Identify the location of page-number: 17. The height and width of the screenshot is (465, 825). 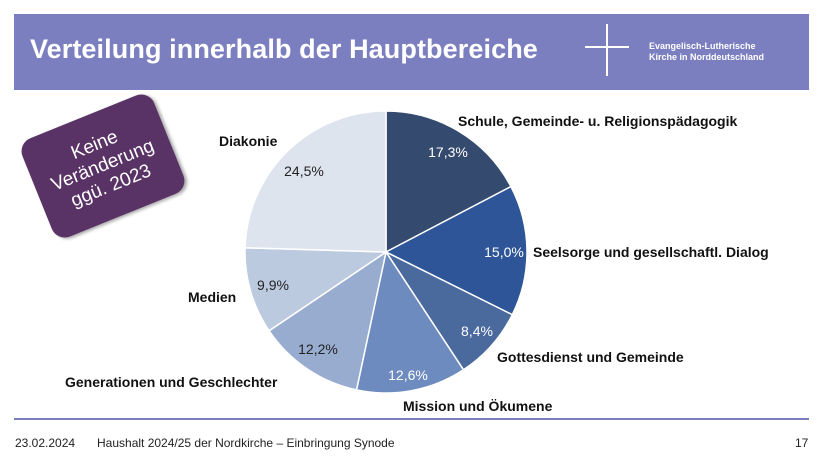
(802, 443).